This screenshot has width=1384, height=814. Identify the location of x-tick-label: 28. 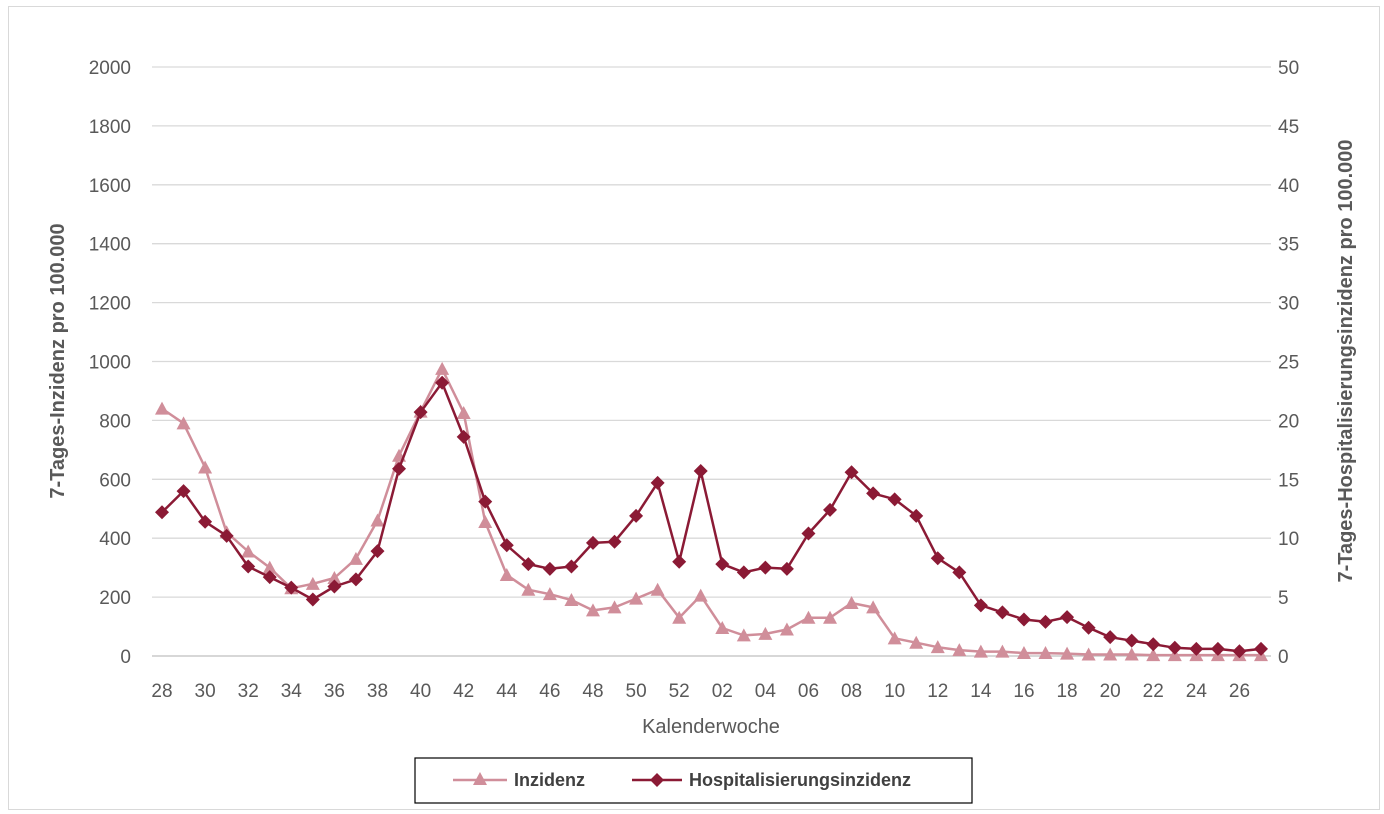
(161, 691).